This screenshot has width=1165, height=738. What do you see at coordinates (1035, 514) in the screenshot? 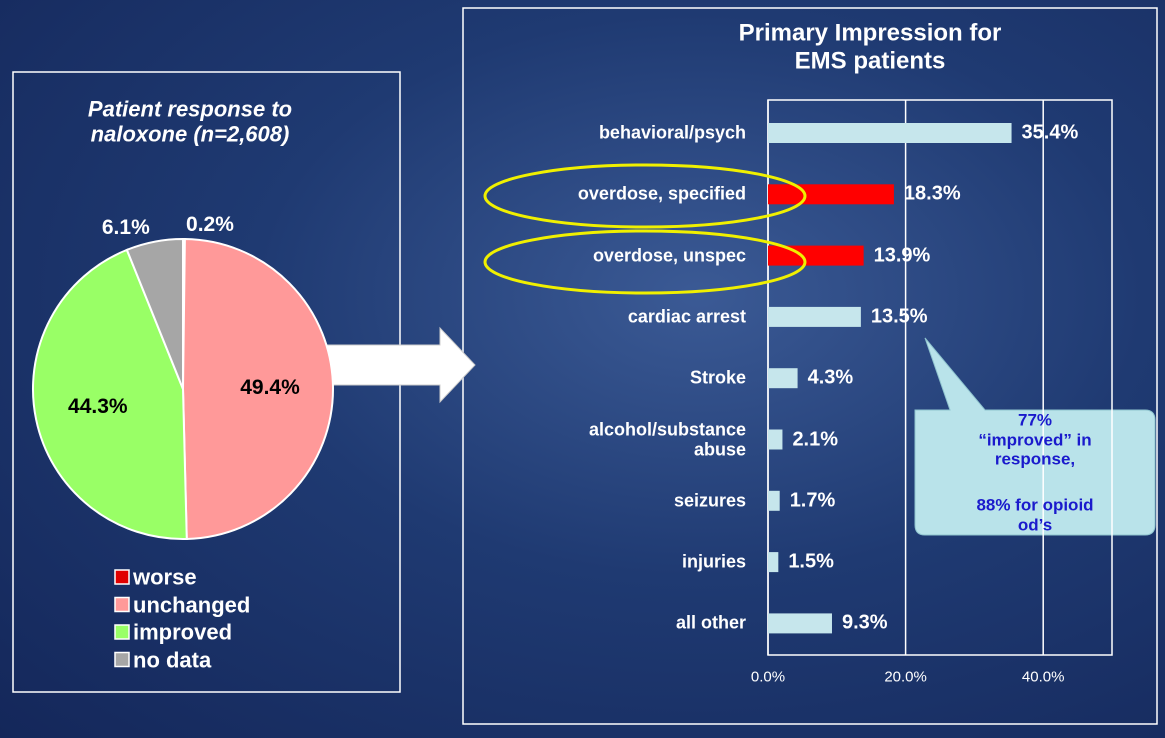
I see `annotation: 88% for opioid od’s` at bounding box center [1035, 514].